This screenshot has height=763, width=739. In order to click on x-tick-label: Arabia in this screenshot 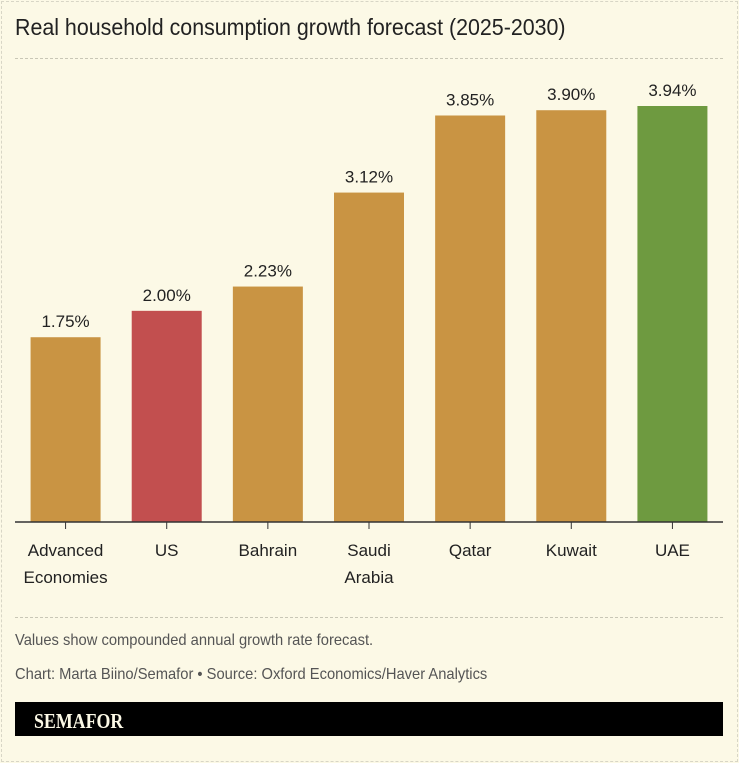, I will do `click(369, 577)`.